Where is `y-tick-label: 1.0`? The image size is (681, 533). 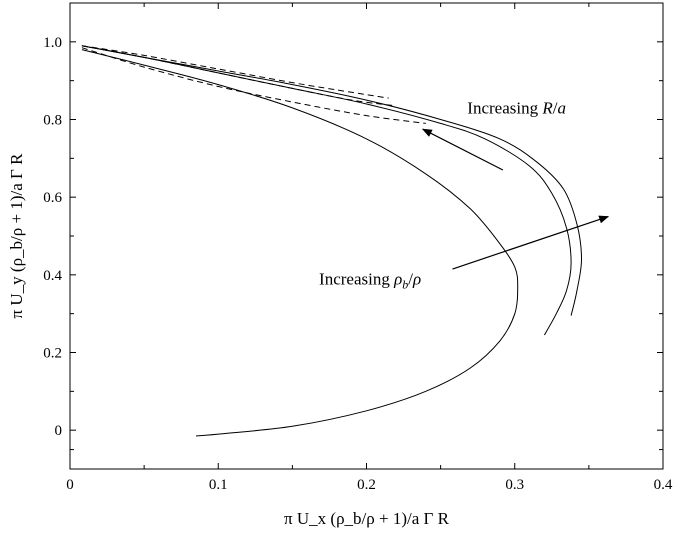 y-tick-label: 1.0 is located at coordinates (52, 43).